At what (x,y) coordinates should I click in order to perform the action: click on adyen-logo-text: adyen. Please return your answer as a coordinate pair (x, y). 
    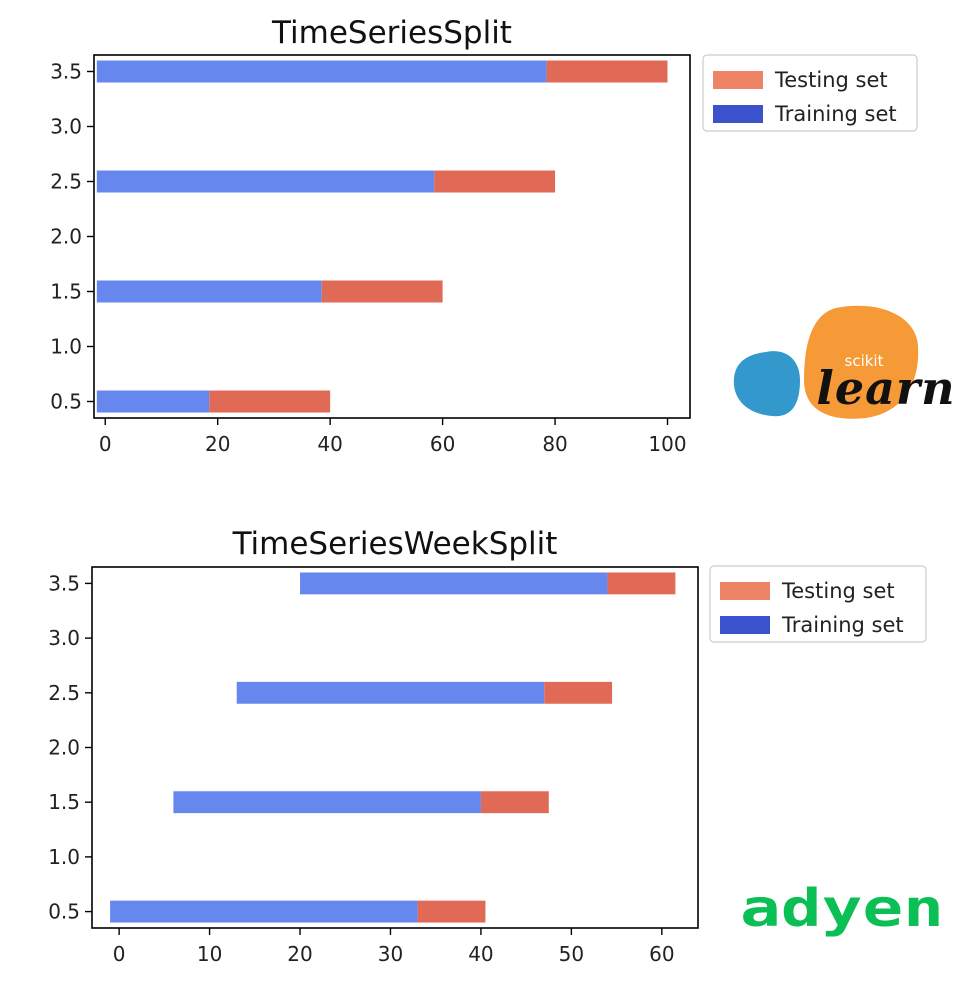
    Looking at the image, I should click on (842, 909).